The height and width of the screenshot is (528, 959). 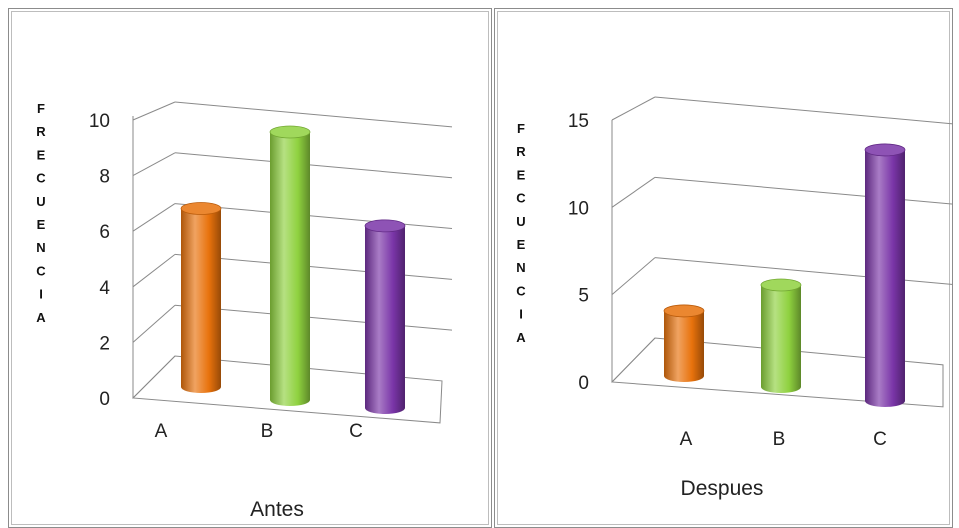 What do you see at coordinates (104, 232) in the screenshot?
I see `y-tick-label: 6` at bounding box center [104, 232].